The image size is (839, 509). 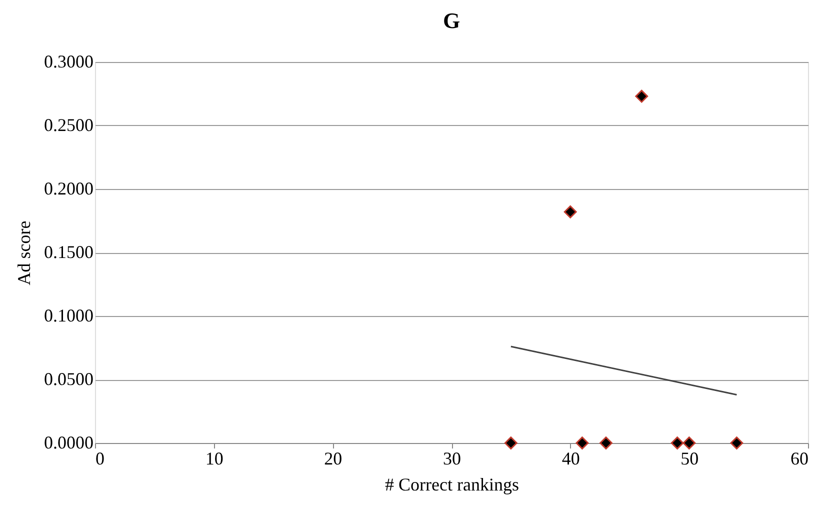 What do you see at coordinates (69, 379) in the screenshot?
I see `y-tick-label: 0.0500` at bounding box center [69, 379].